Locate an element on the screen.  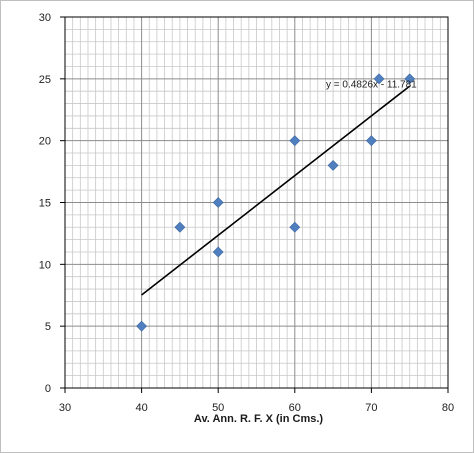
x-tick-label: 70 is located at coordinates (371, 408).